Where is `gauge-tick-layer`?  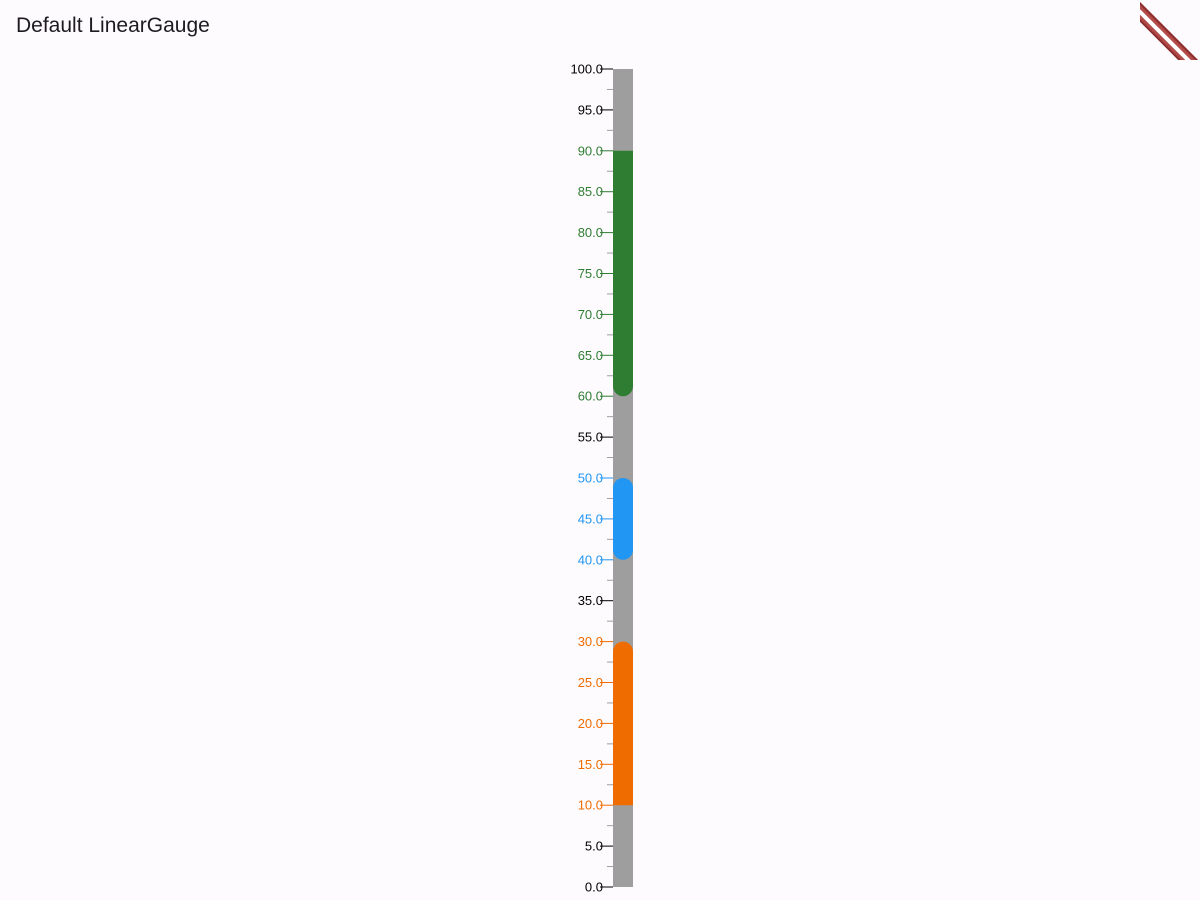 gauge-tick-layer is located at coordinates (606, 478).